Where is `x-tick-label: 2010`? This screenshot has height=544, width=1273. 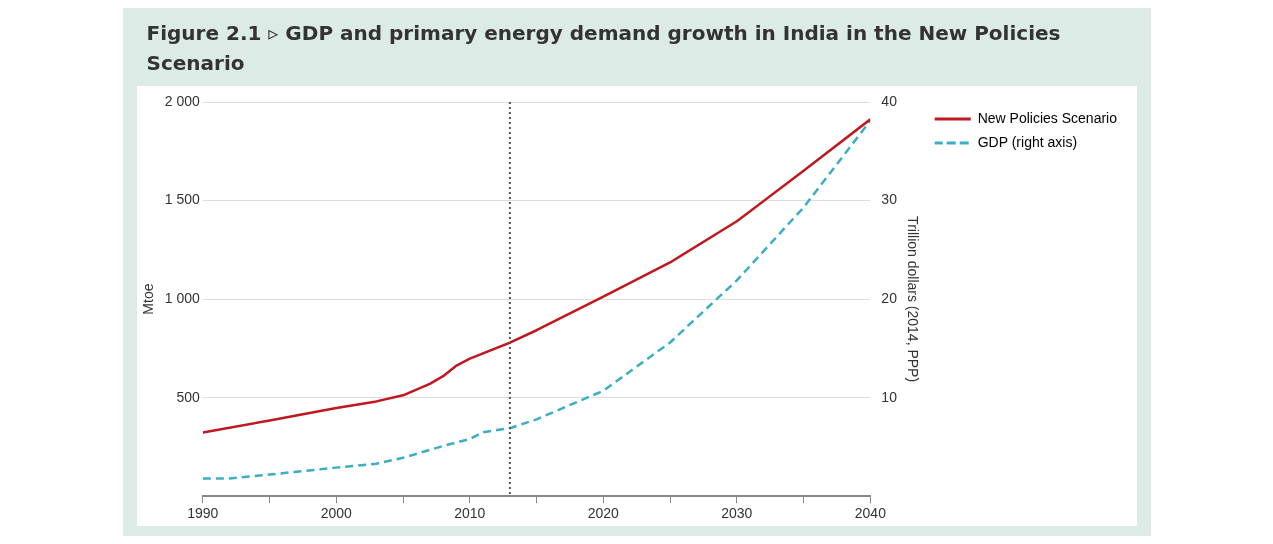 x-tick-label: 2010 is located at coordinates (469, 513).